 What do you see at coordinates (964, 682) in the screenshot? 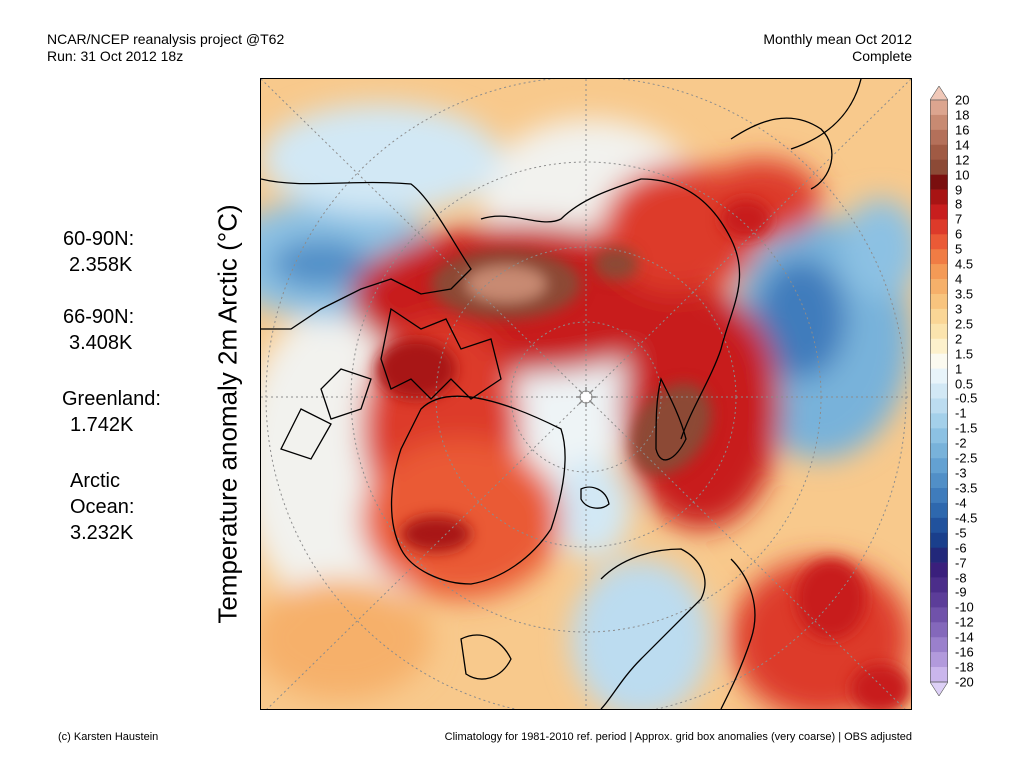
I see `colorbar-tick-label: -20` at bounding box center [964, 682].